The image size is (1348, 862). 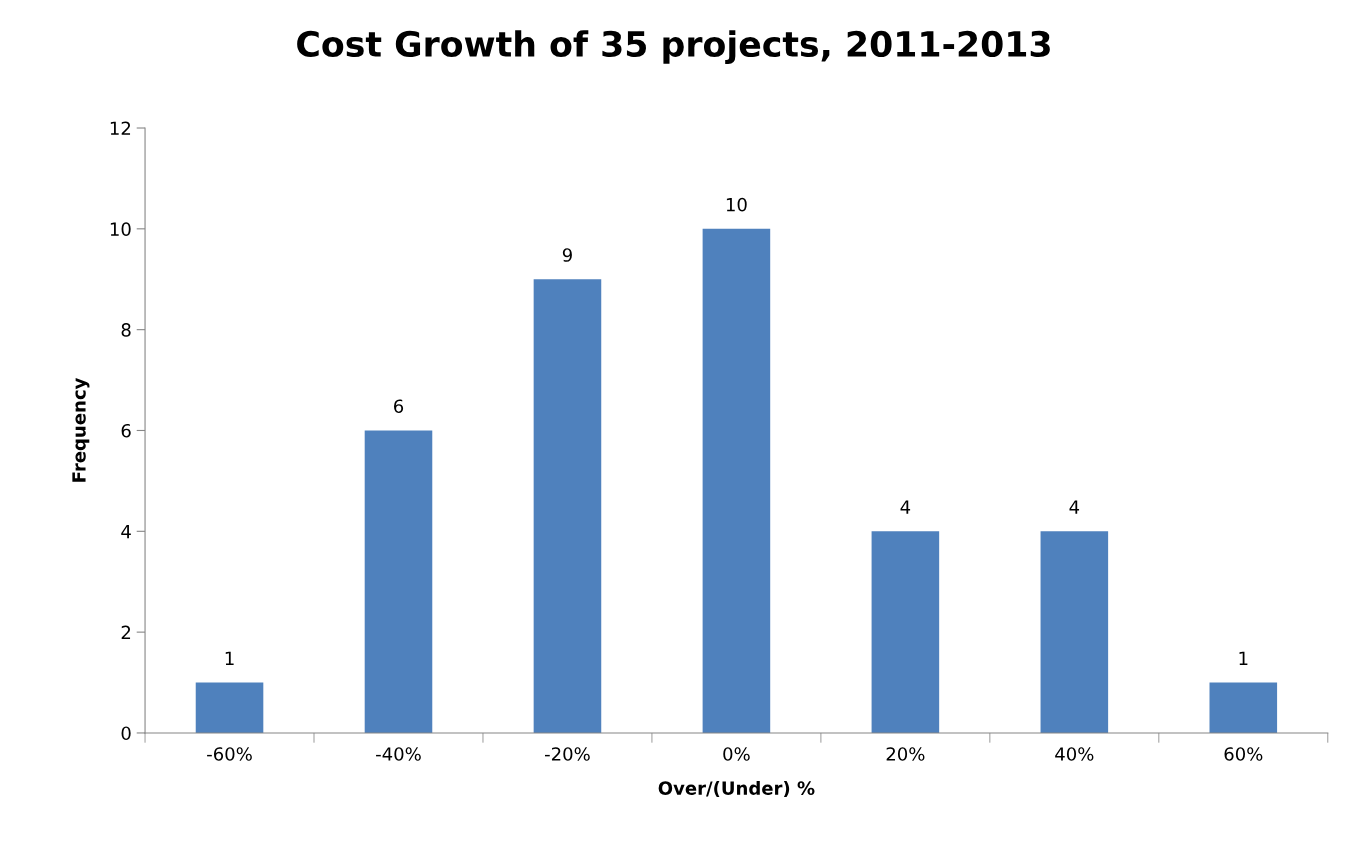 What do you see at coordinates (567, 255) in the screenshot?
I see `data-label: 9` at bounding box center [567, 255].